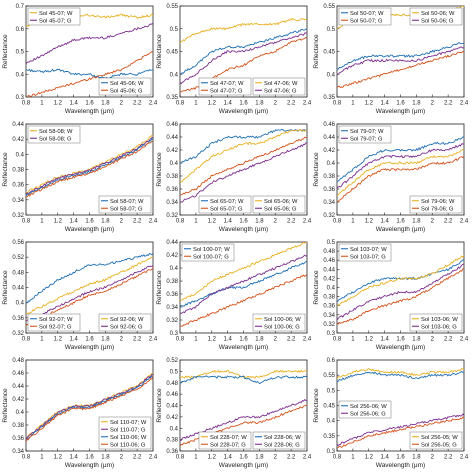 The width and height of the screenshot is (474, 474). What do you see at coordinates (448, 340) in the screenshot?
I see `x-tick-label: 2.2` at bounding box center [448, 340].